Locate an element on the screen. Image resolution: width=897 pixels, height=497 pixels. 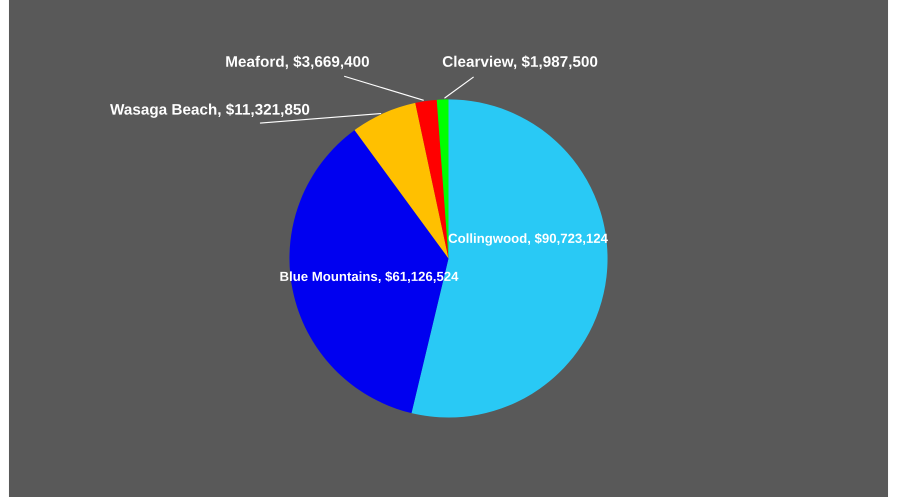
slice-label: Wasaga Beach, $11,321,850 is located at coordinates (210, 110).